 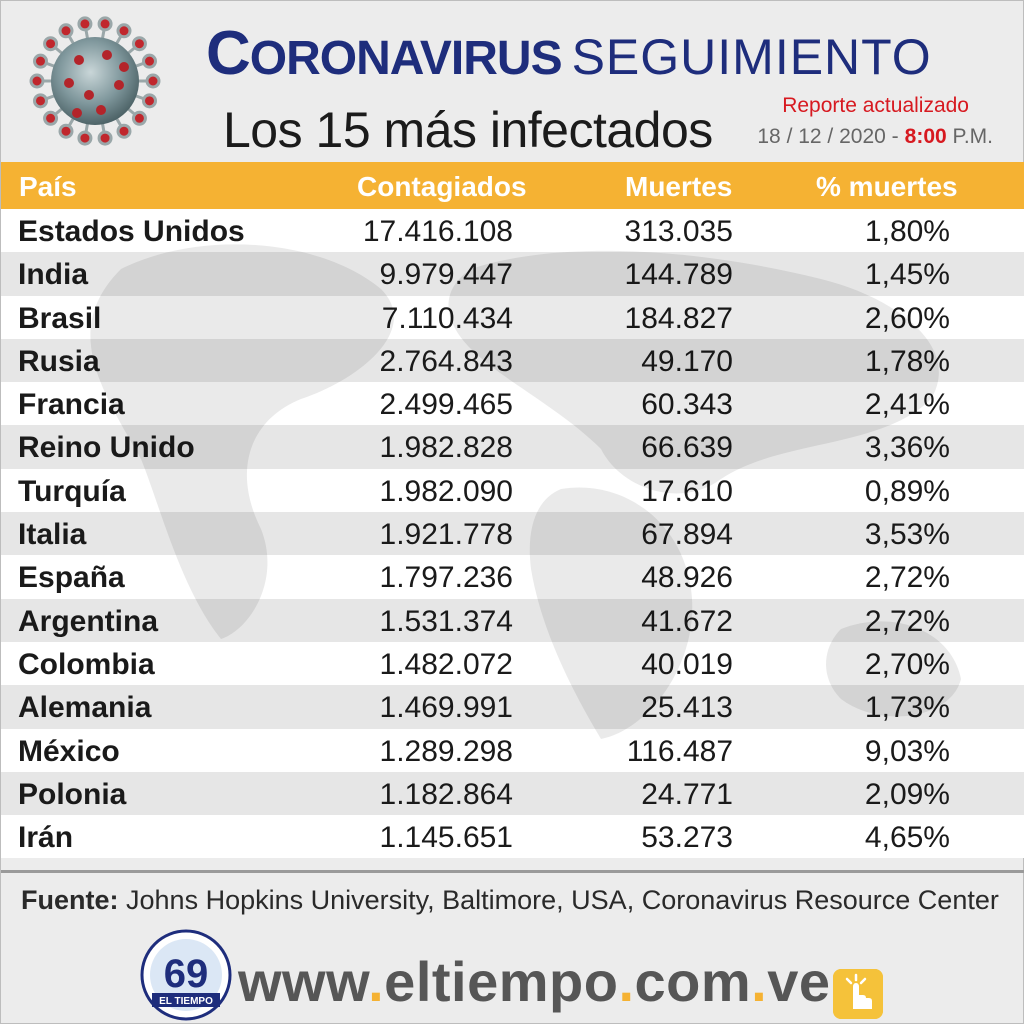 What do you see at coordinates (907, 491) in the screenshot?
I see `cell-death-rate: 0,89%` at bounding box center [907, 491].